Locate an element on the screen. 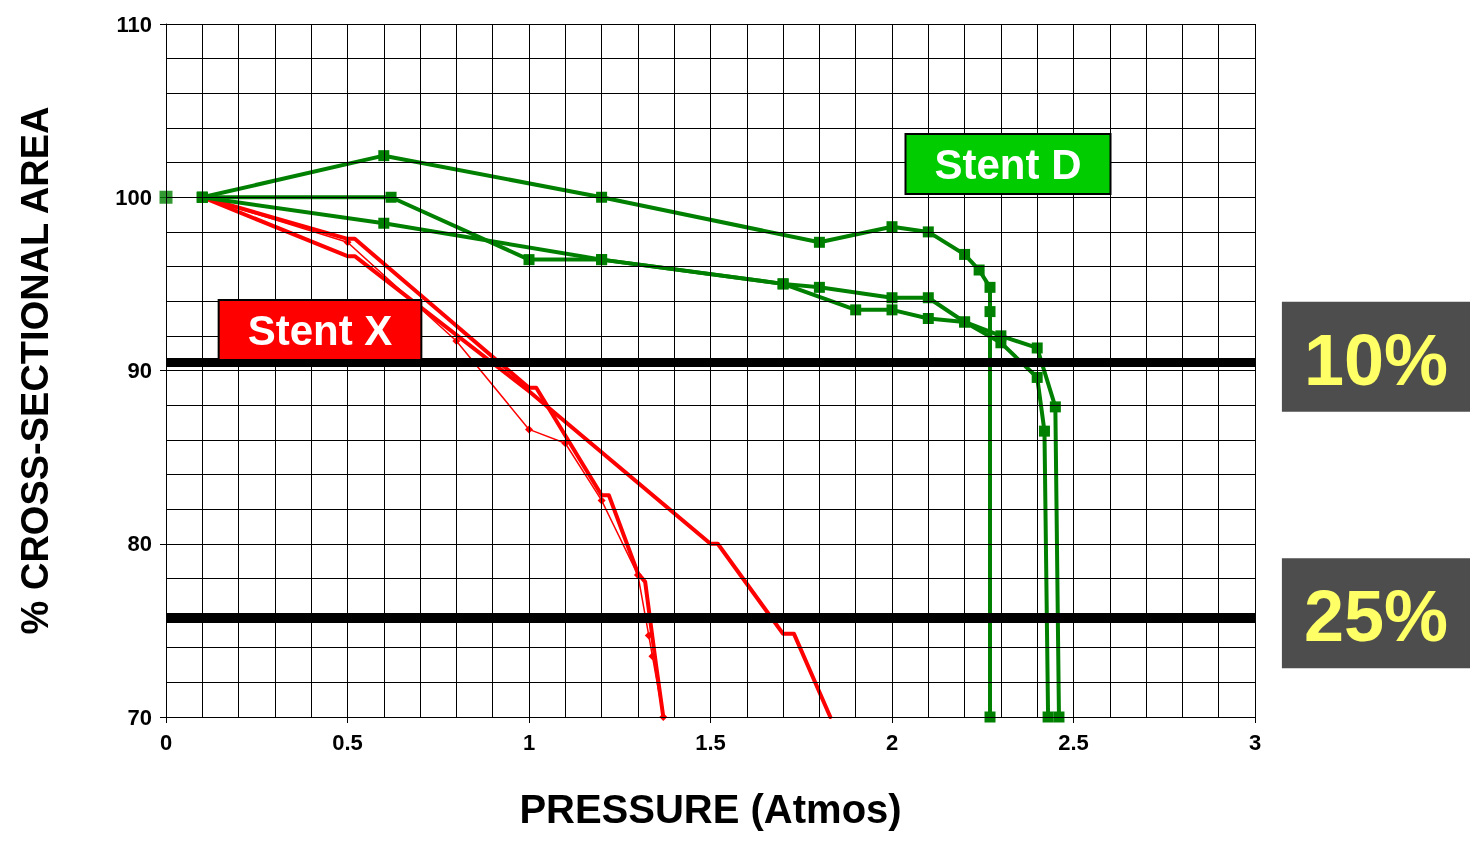  text: 10% is located at coordinates (1375, 359).